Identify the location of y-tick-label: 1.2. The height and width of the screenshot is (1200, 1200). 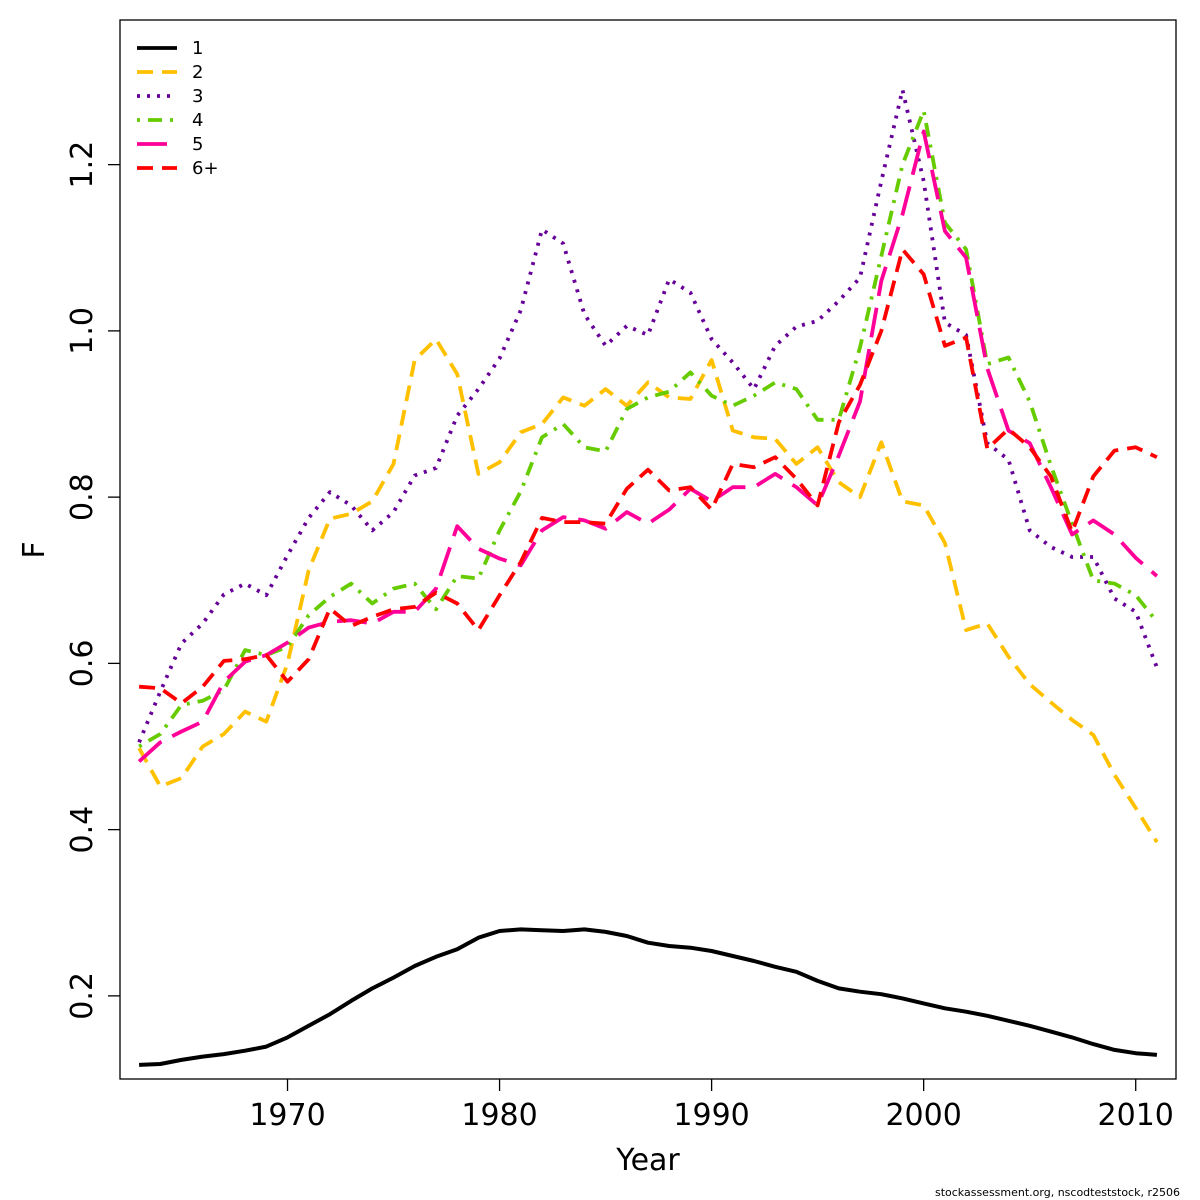
(82, 165).